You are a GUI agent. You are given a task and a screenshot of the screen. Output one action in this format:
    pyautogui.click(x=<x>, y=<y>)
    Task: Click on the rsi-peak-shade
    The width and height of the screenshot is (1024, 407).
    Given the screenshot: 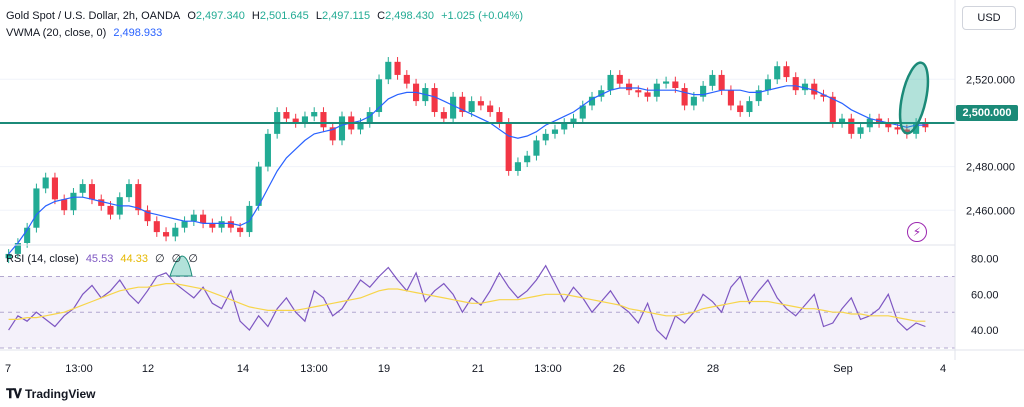 What is the action you would take?
    pyautogui.click(x=181, y=266)
    